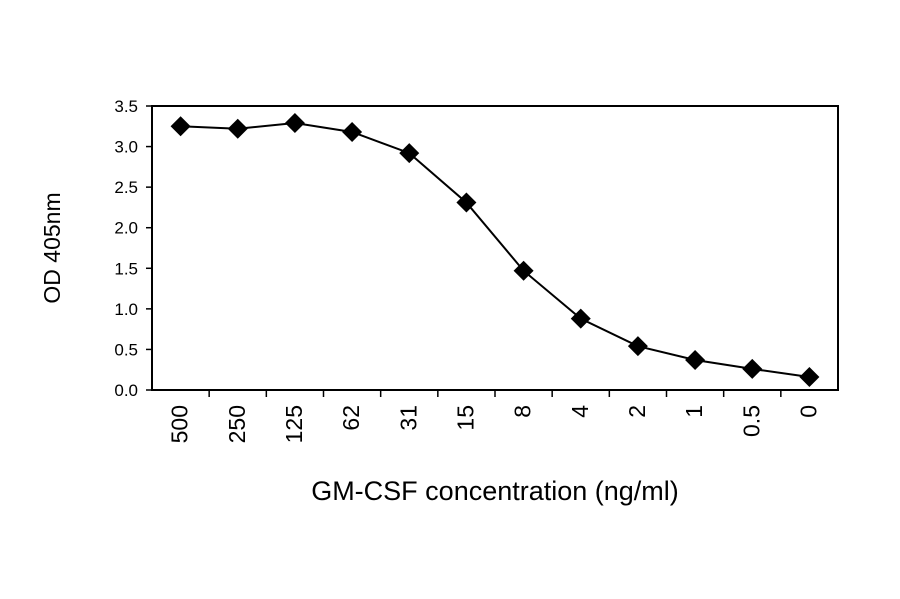 Image resolution: width=900 pixels, height=599 pixels. I want to click on y-tick-label: 1.5, so click(126, 268).